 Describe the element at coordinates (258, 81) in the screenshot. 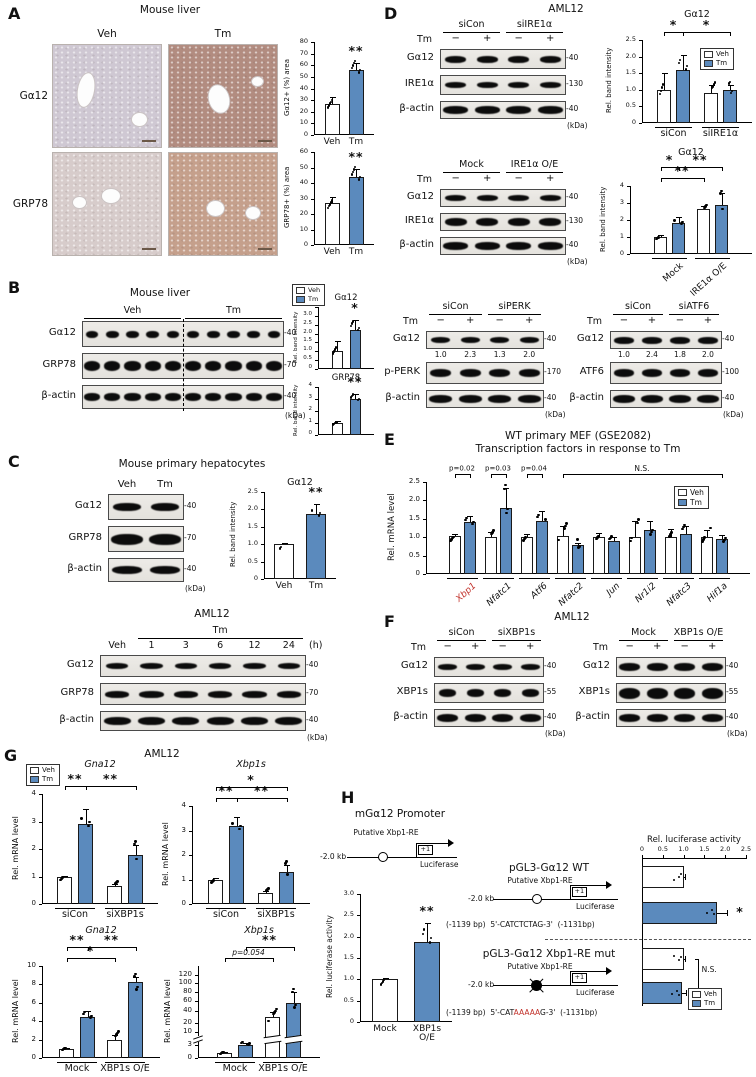

I see `vessel` at that location.